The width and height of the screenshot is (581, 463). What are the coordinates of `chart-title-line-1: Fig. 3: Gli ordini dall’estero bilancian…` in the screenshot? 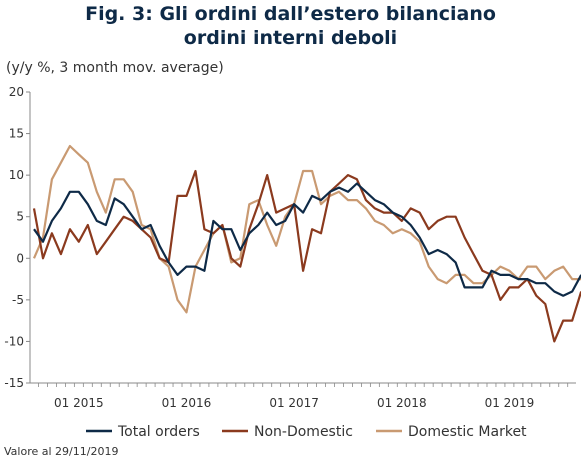 It's located at (290, 14).